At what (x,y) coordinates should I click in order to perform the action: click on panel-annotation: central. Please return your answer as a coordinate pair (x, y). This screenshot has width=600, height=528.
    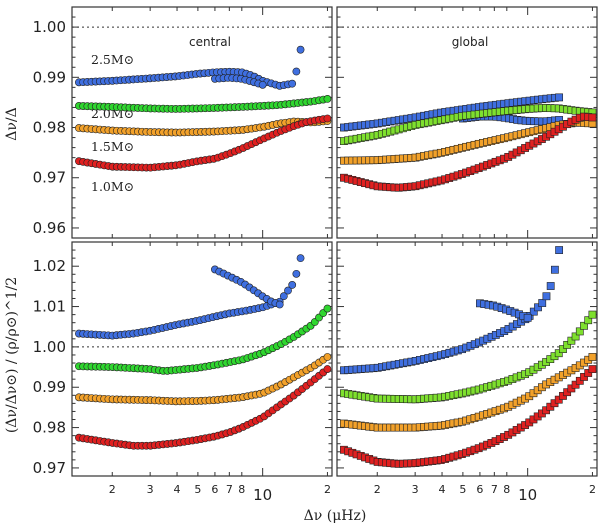
    Looking at the image, I should click on (210, 42).